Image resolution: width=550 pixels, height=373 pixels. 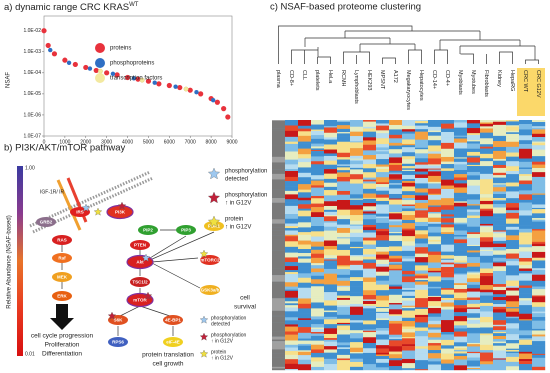 I want to click on node-label: IRS, so click(x=80, y=211).